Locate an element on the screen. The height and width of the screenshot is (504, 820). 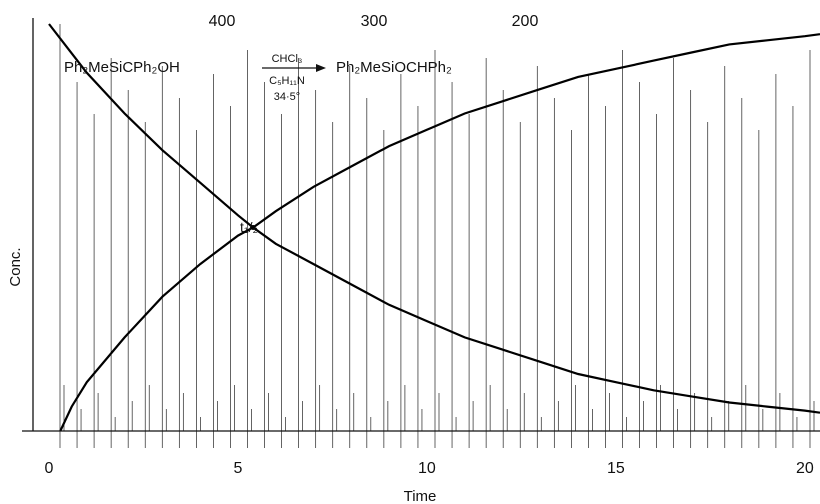
top-scale-label: 300 is located at coordinates (374, 21).